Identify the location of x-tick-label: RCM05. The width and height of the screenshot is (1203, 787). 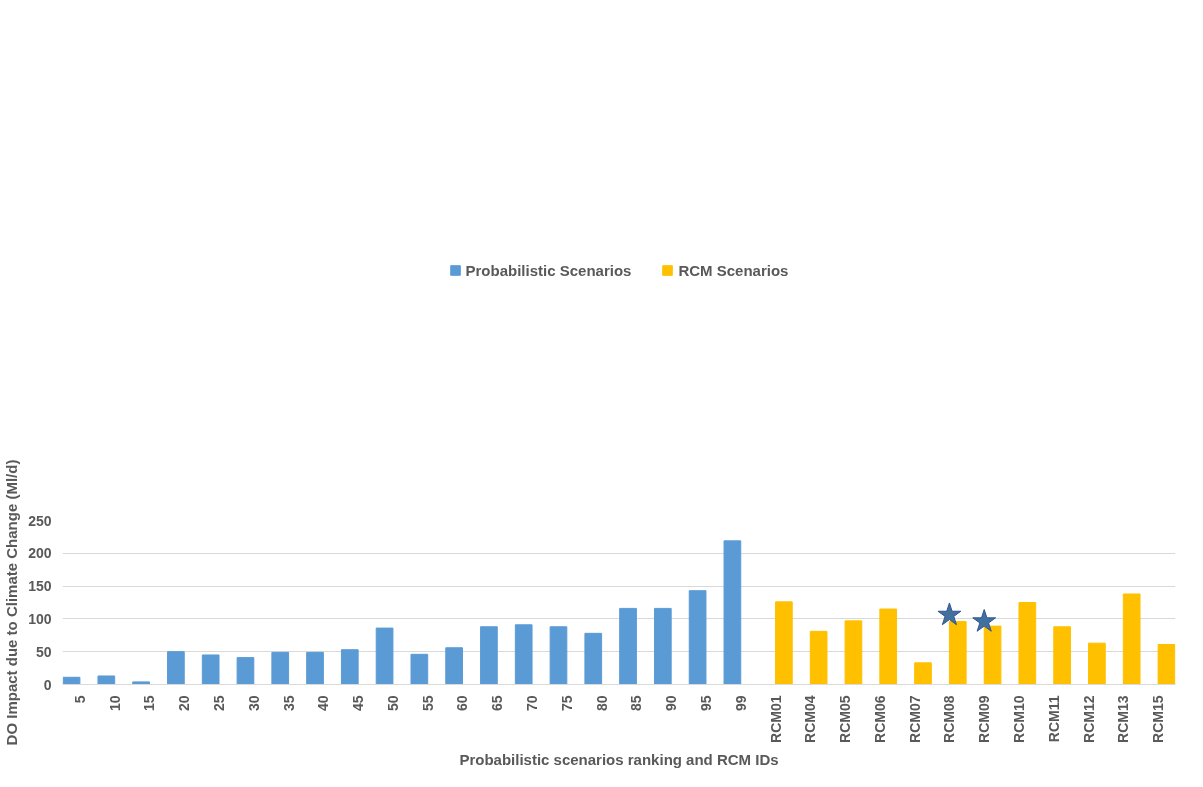
(845, 719).